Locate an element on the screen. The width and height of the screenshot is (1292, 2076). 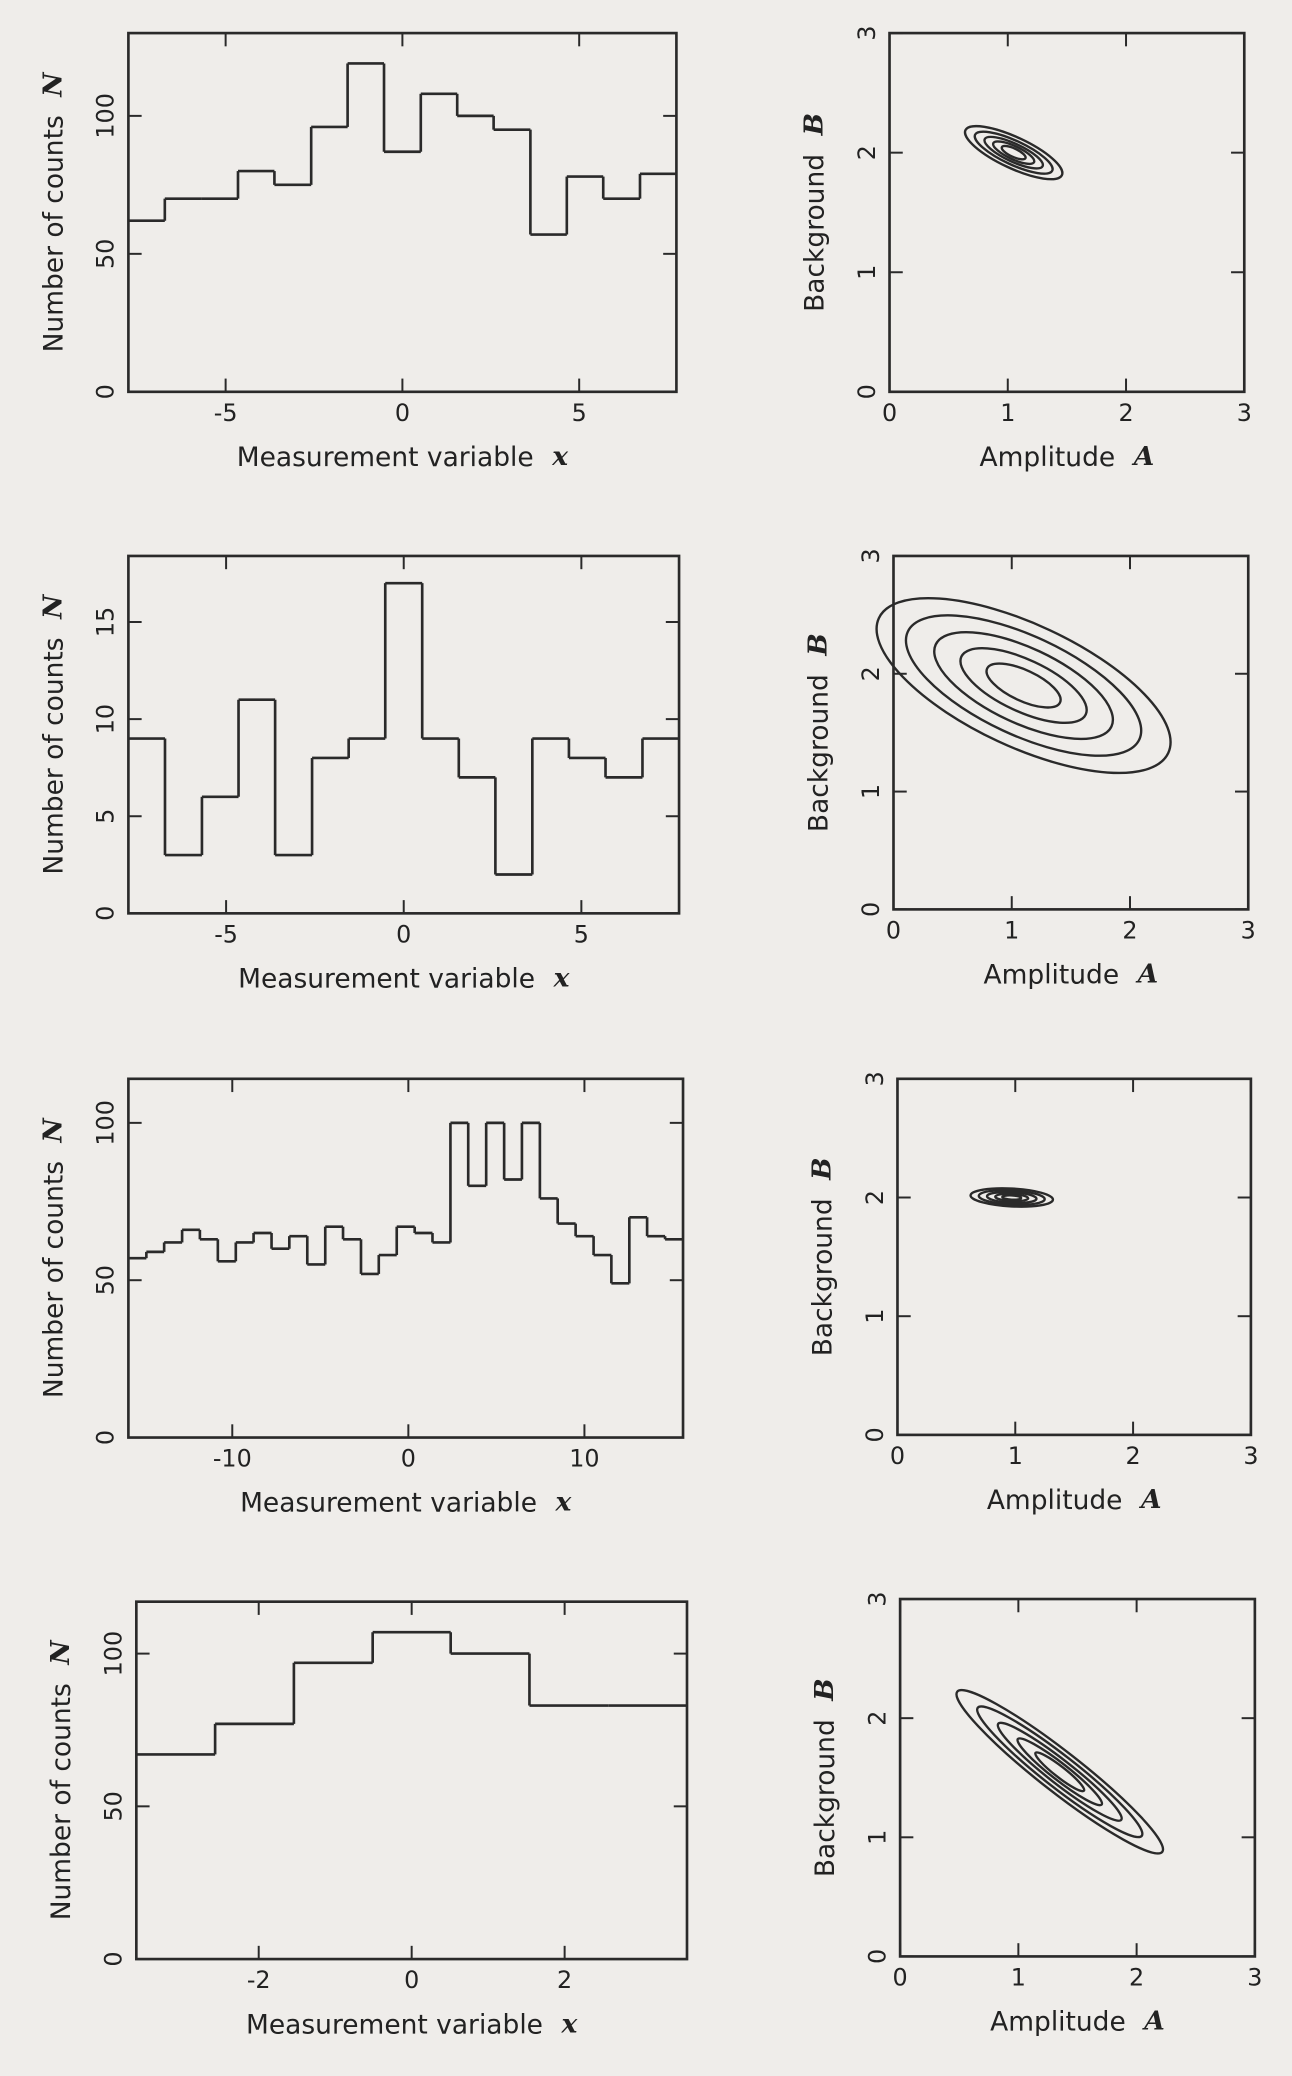
x-tick-label: 5 is located at coordinates (579, 413).